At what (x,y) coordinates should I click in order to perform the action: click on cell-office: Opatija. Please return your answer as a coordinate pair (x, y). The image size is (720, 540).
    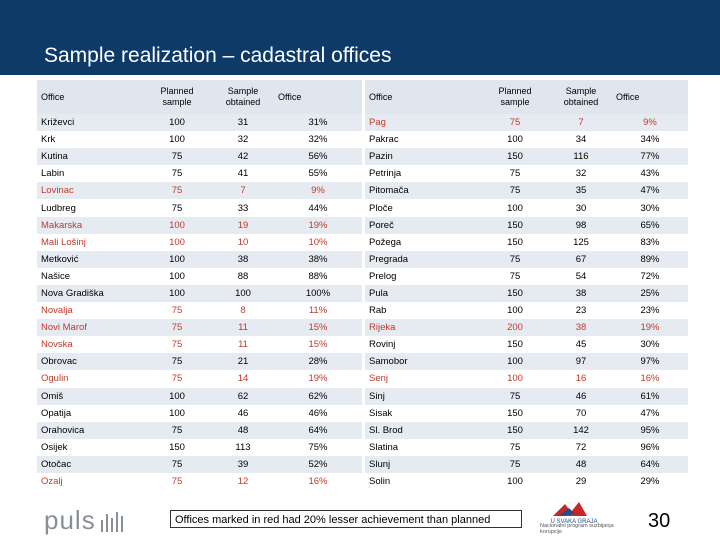
    Looking at the image, I should click on (89, 413).